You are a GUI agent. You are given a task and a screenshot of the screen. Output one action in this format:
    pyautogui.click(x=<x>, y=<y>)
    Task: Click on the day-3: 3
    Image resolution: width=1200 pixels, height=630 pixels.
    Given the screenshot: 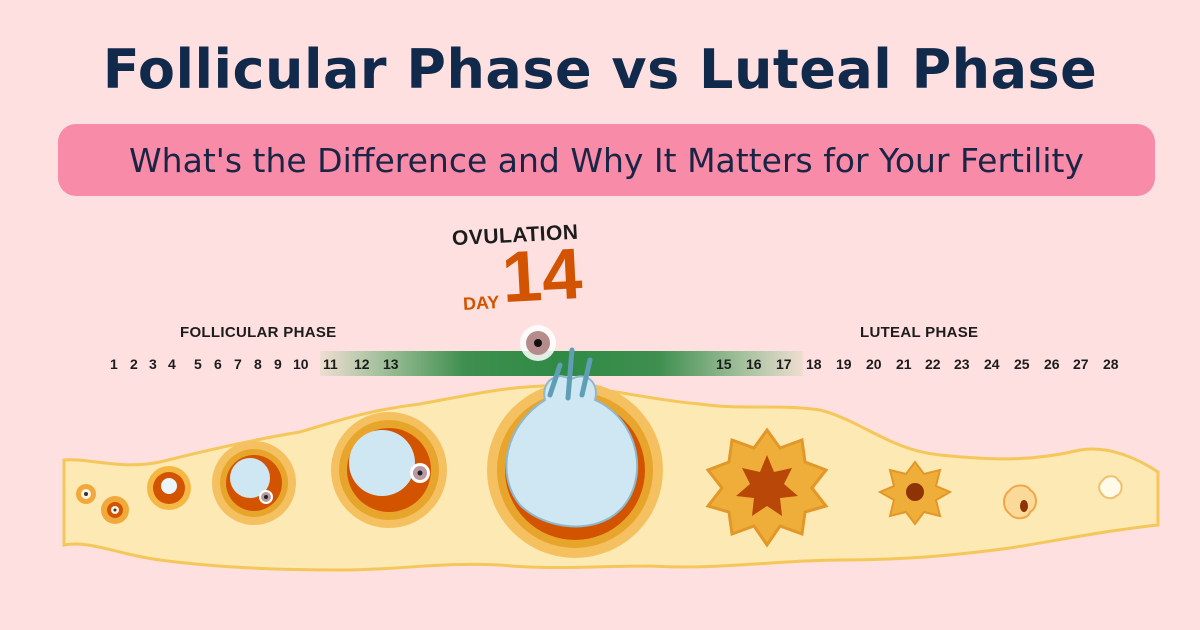 What is the action you would take?
    pyautogui.click(x=153, y=364)
    